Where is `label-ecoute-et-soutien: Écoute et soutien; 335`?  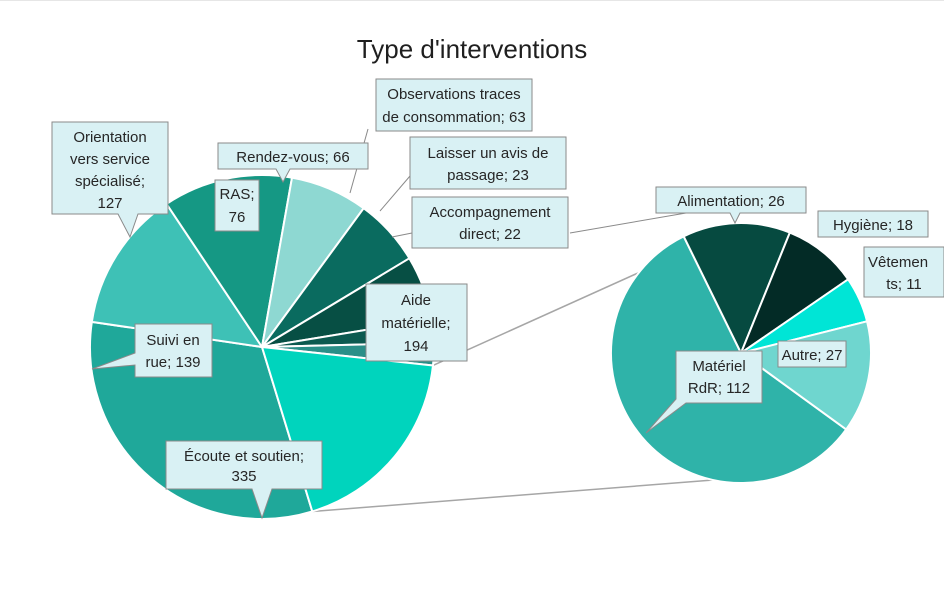
label-ecoute-et-soutien: Écoute et soutien; 335 is located at coordinates (244, 480).